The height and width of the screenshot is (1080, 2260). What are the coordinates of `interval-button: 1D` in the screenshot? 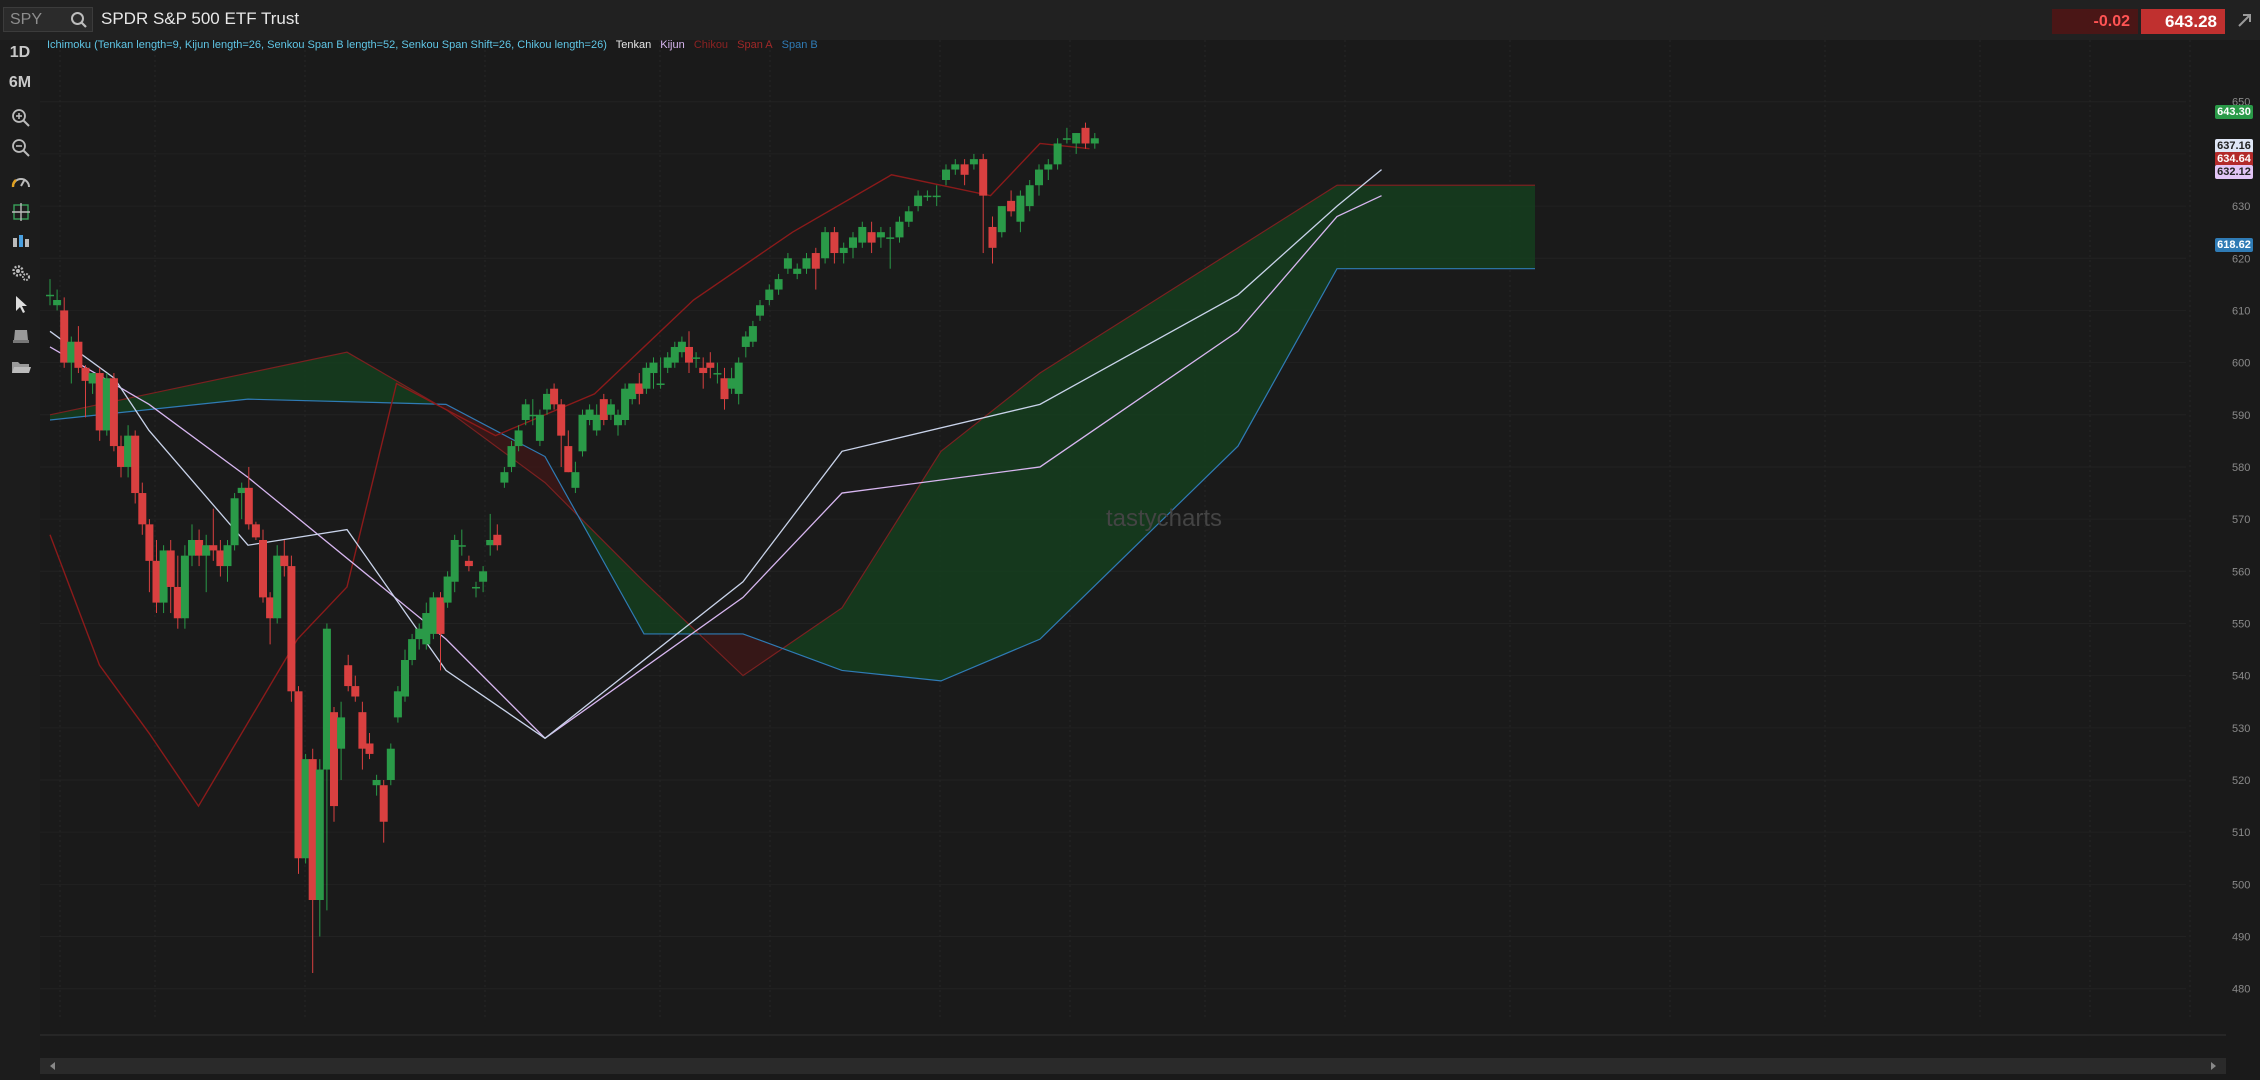 It's located at (20, 52).